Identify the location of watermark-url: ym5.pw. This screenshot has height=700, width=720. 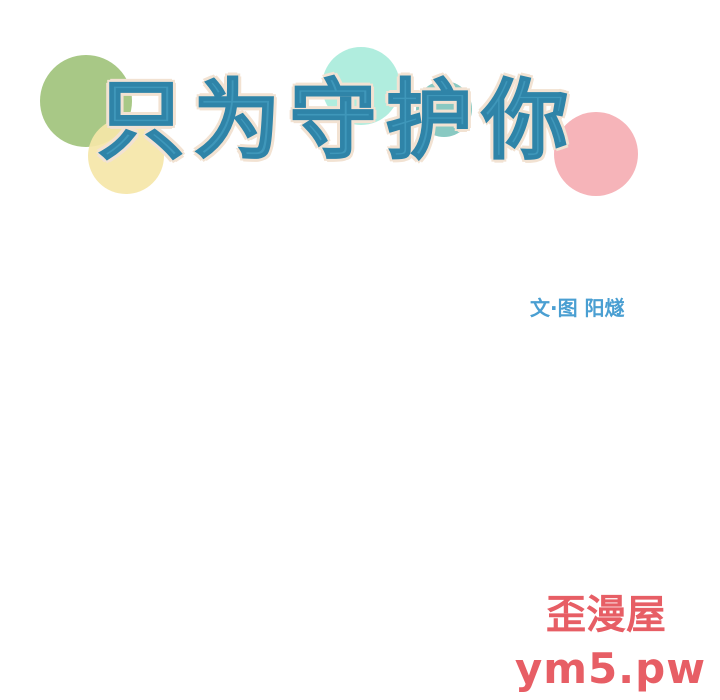
(610, 668).